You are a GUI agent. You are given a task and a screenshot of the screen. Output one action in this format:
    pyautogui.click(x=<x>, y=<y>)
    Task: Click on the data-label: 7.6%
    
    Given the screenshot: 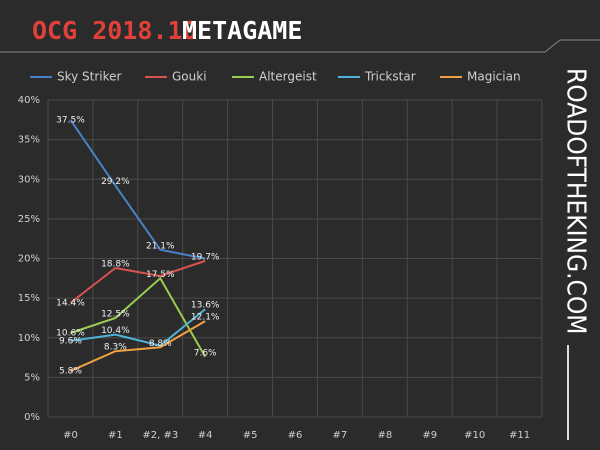 What is the action you would take?
    pyautogui.click(x=205, y=353)
    